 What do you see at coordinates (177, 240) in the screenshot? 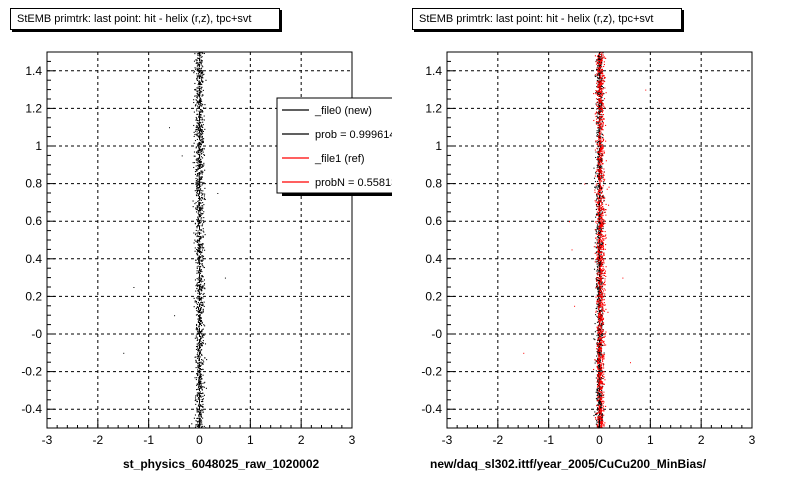
I see `scatter-points` at bounding box center [177, 240].